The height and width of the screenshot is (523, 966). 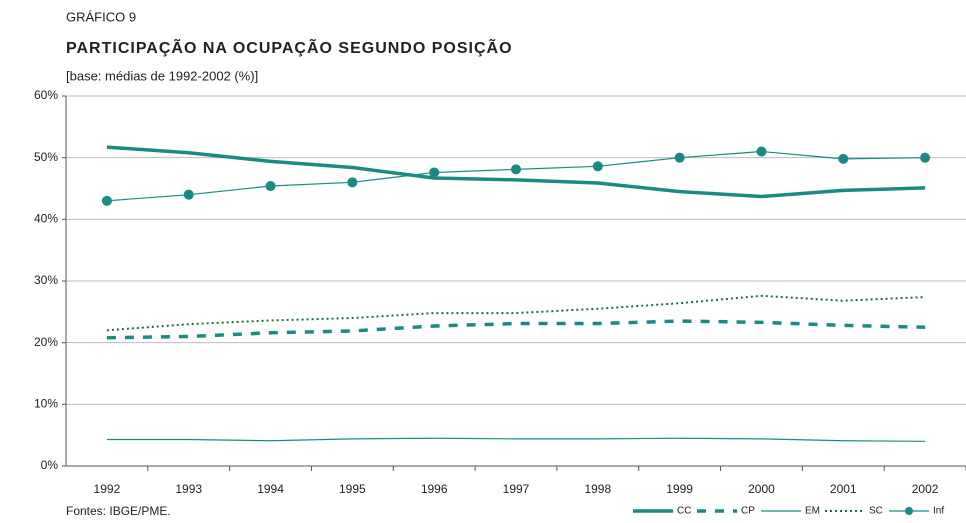 What do you see at coordinates (162, 75) in the screenshot?
I see `chart-subtitle: [base: médias de 1992-2002 (%)]` at bounding box center [162, 75].